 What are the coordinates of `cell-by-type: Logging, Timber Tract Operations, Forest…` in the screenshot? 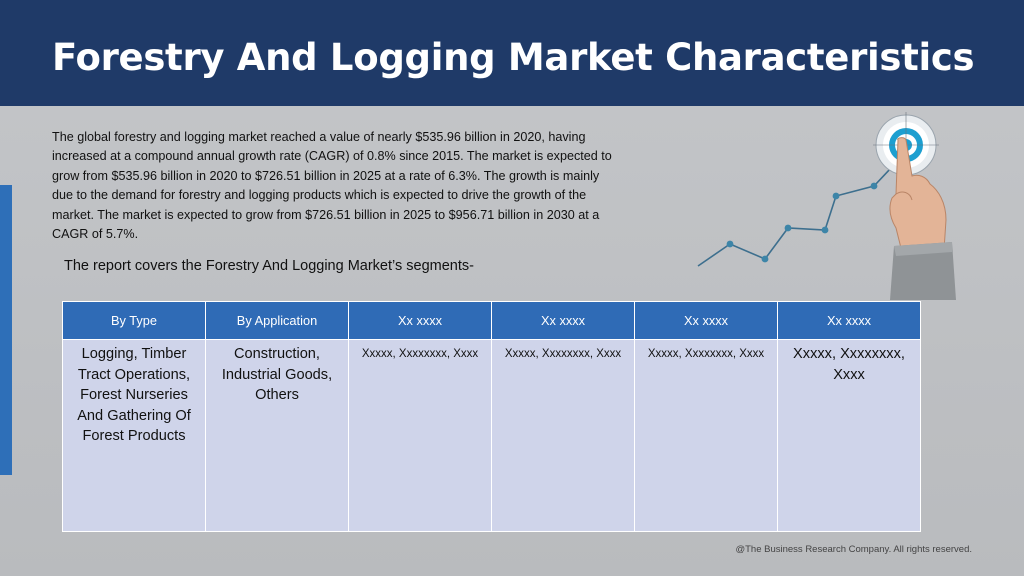 It's located at (134, 435).